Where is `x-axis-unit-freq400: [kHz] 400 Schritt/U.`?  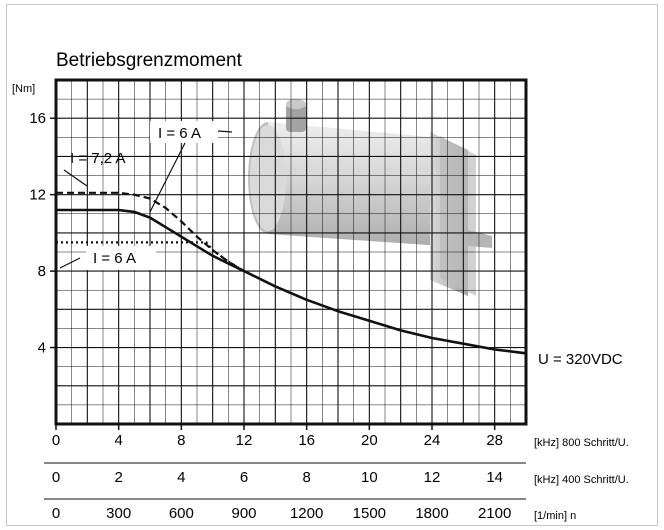
x-axis-unit-freq400: [kHz] 400 Schritt/U. is located at coordinates (581, 480).